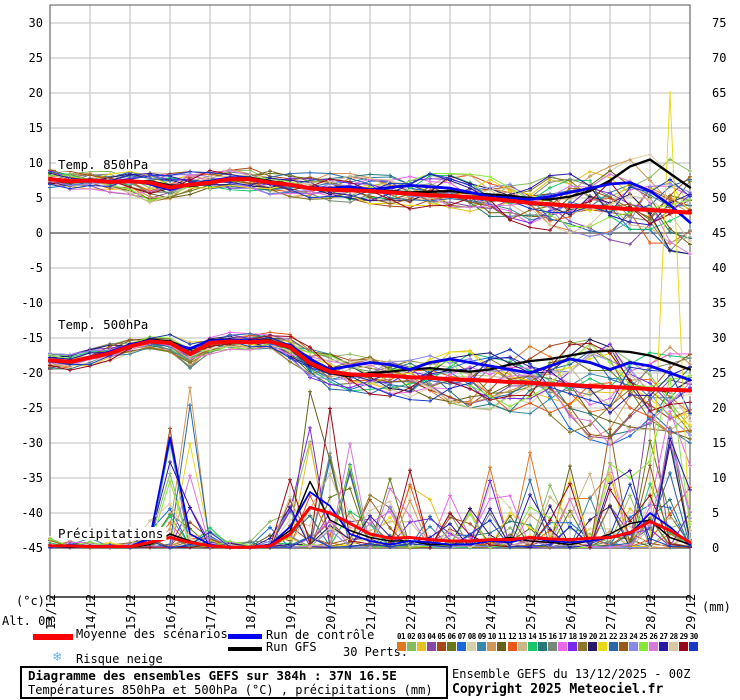 This screenshot has width=740, height=700. What do you see at coordinates (719, 163) in the screenshot?
I see `svg-text: 55` at bounding box center [719, 163].